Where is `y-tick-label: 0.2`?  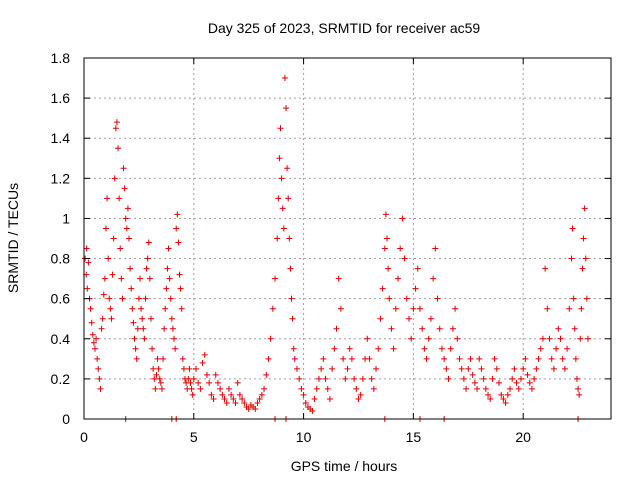 y-tick-label: 0.2 is located at coordinates (61, 379).